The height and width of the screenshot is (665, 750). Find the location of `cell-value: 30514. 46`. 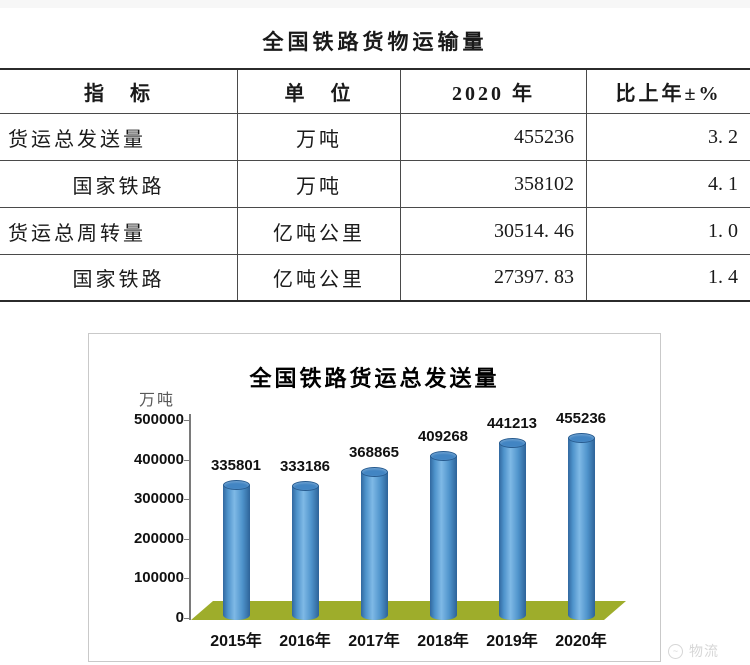

cell-value: 30514. 46 is located at coordinates (494, 231).